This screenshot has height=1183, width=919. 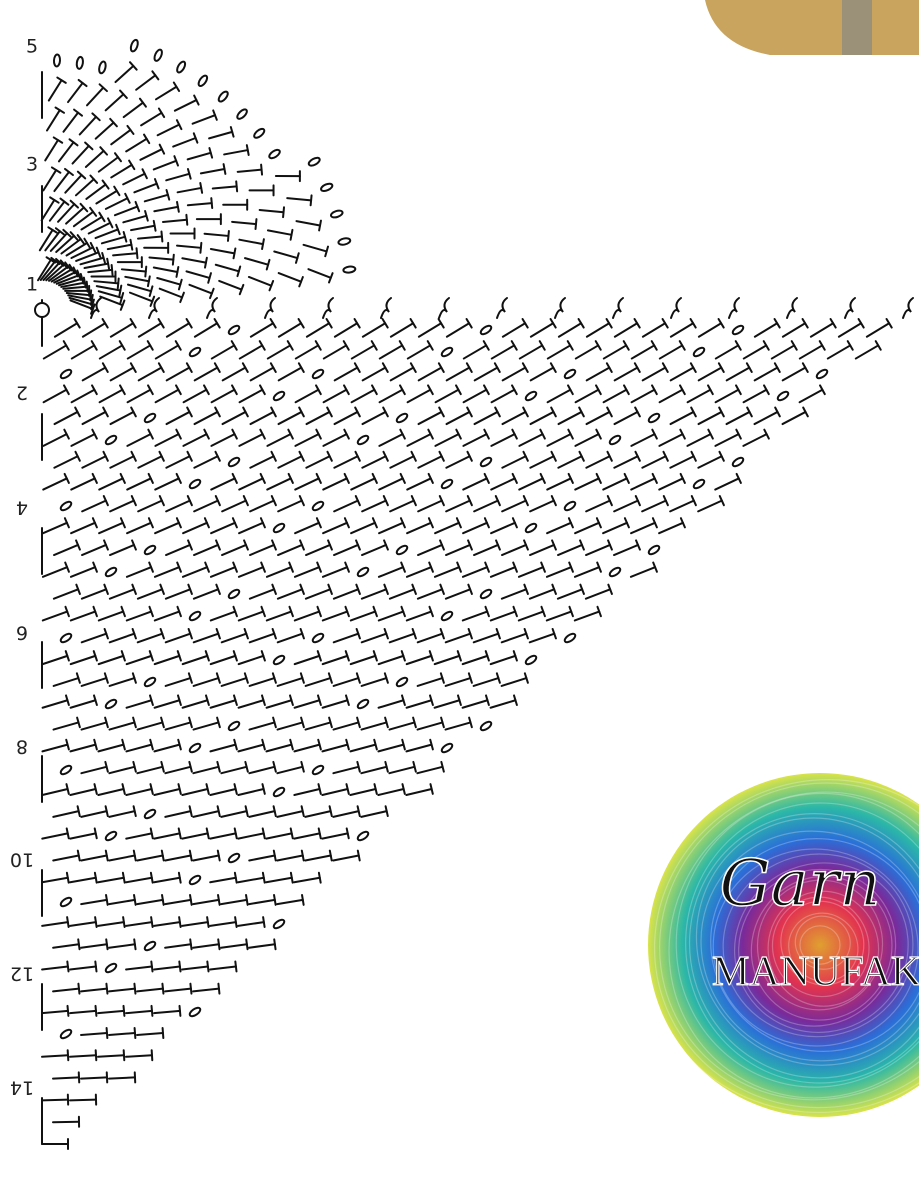 What do you see at coordinates (857, 27) in the screenshot?
I see `wood-band` at bounding box center [857, 27].